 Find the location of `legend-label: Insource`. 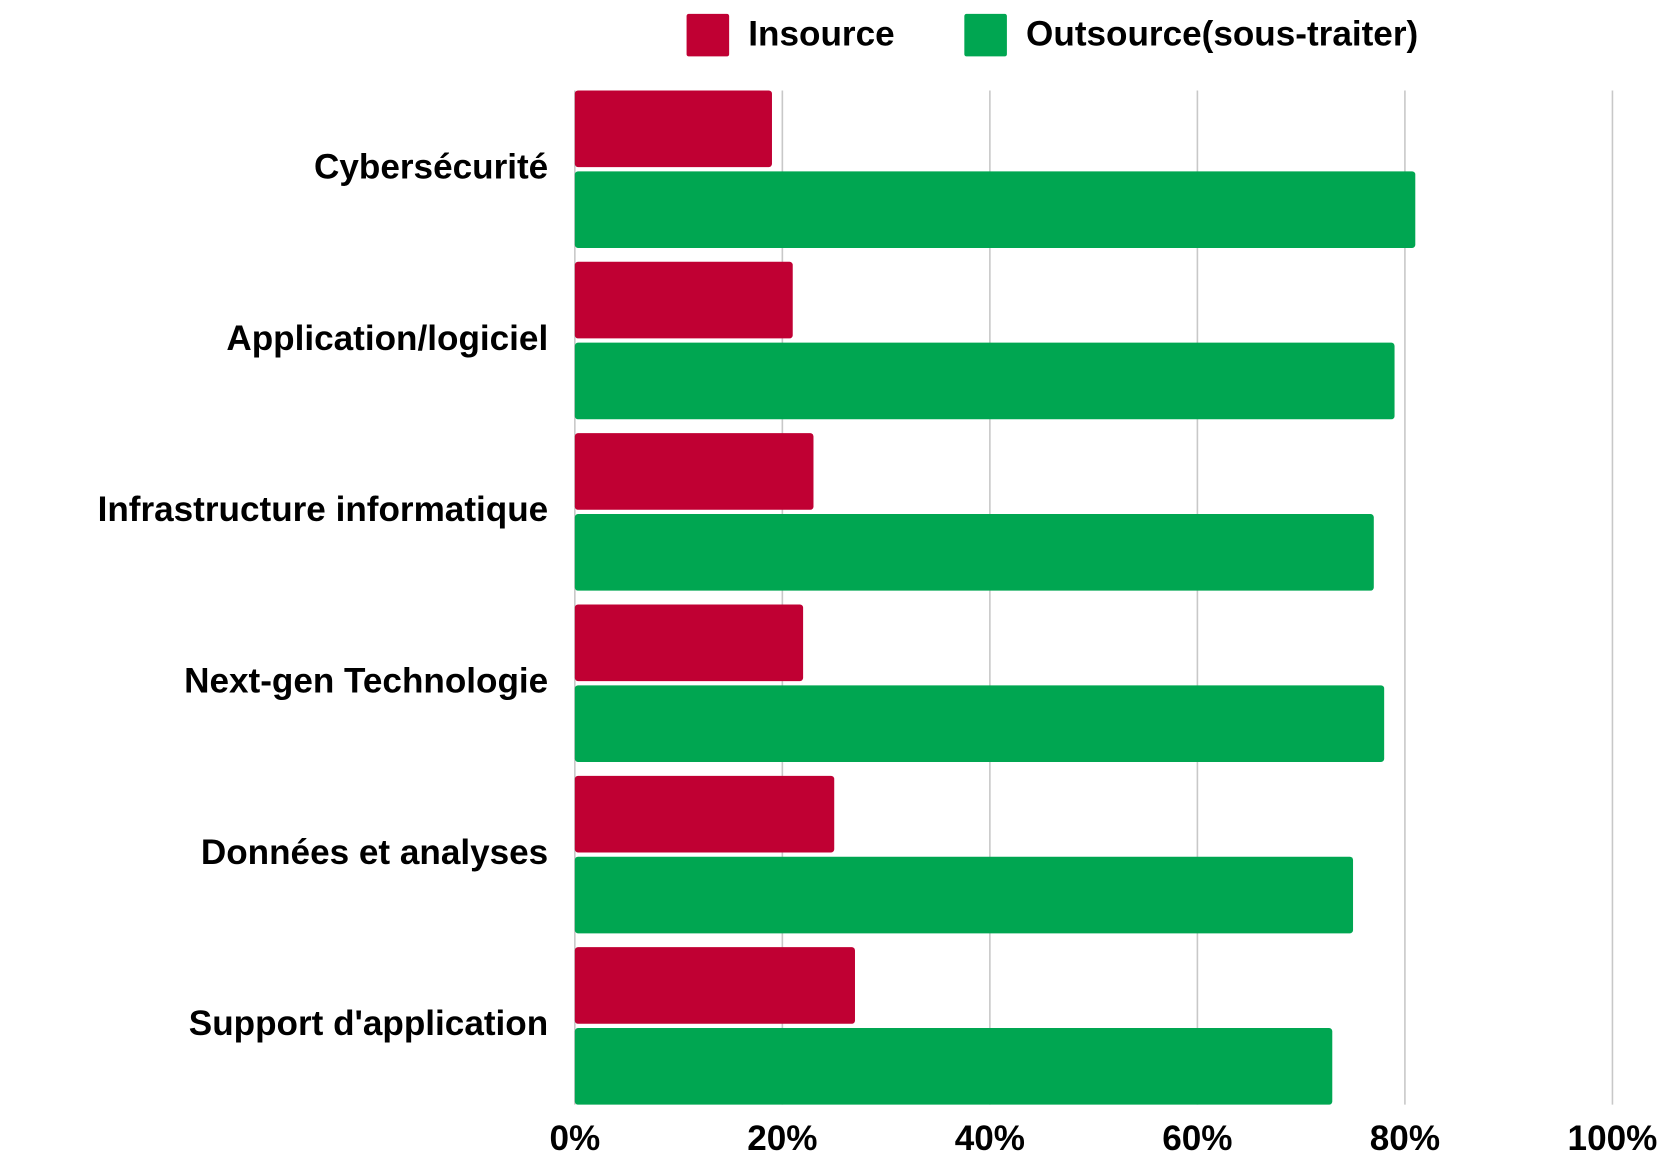

legend-label: Insource is located at coordinates (821, 33).